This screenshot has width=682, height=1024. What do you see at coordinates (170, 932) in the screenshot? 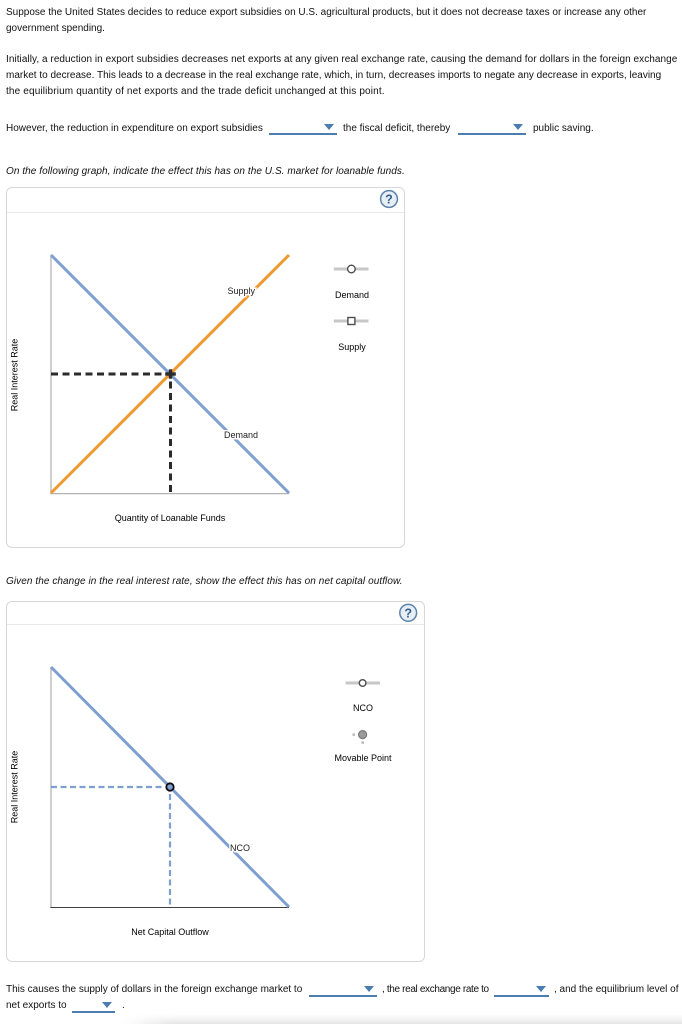
I see `svg-text: Net Capital Outflow` at bounding box center [170, 932].